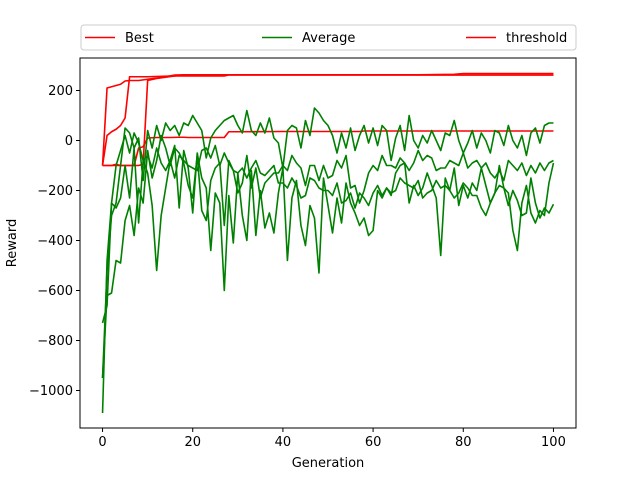 The width and height of the screenshot is (640, 480). I want to click on legend-box, so click(328, 37).